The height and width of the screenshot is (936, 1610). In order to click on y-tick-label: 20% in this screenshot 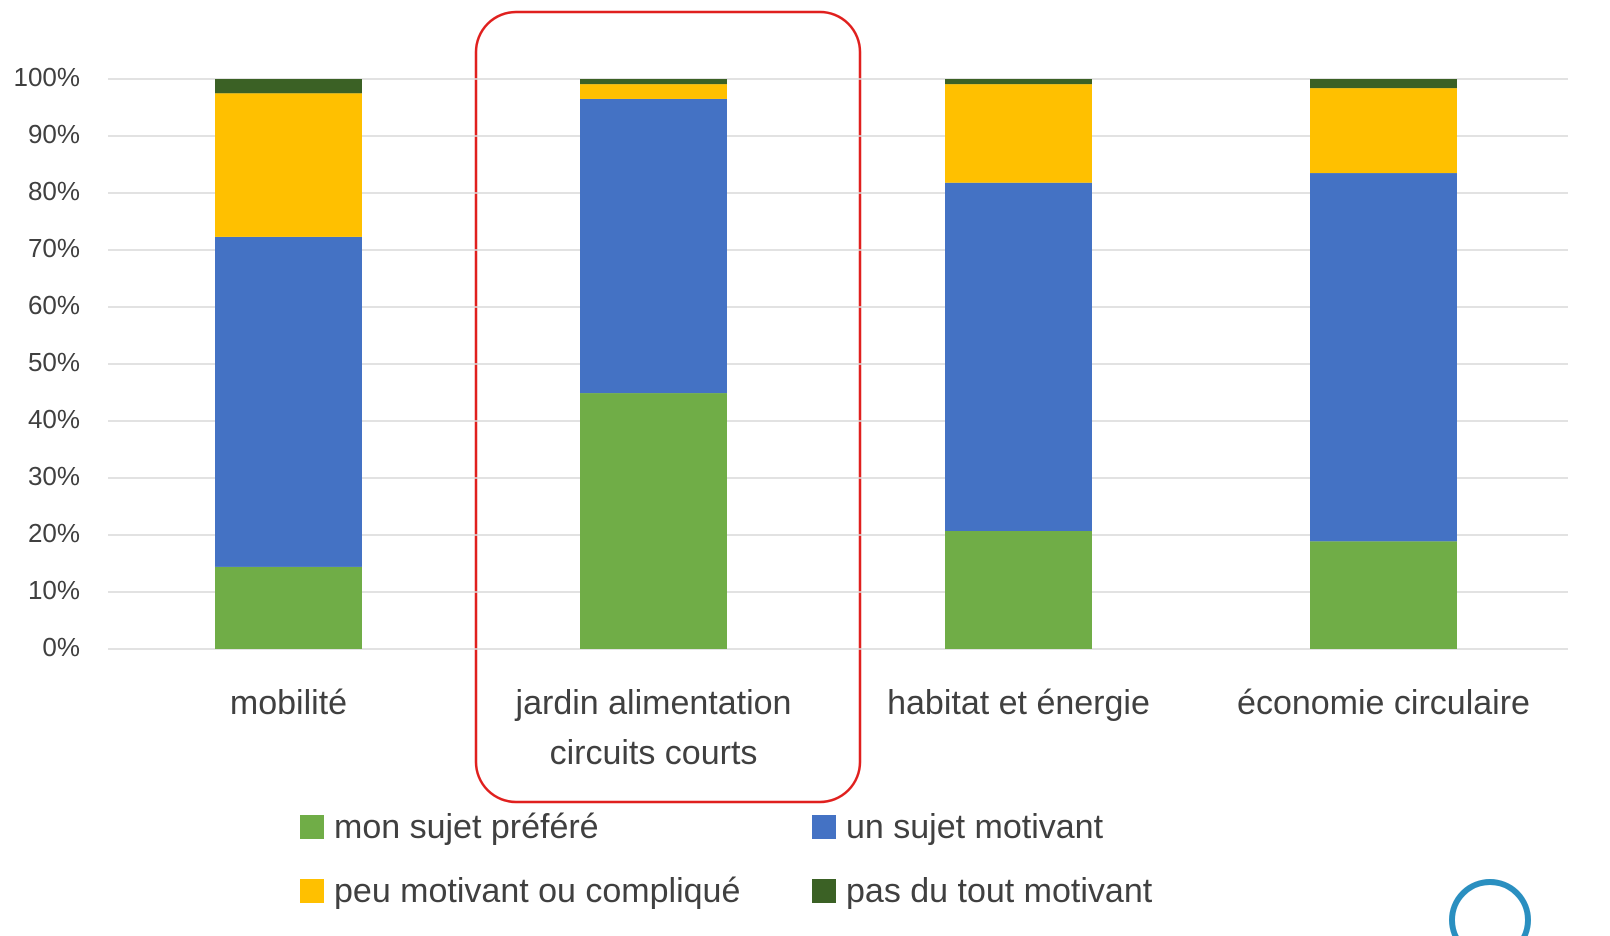, I will do `click(54, 533)`.